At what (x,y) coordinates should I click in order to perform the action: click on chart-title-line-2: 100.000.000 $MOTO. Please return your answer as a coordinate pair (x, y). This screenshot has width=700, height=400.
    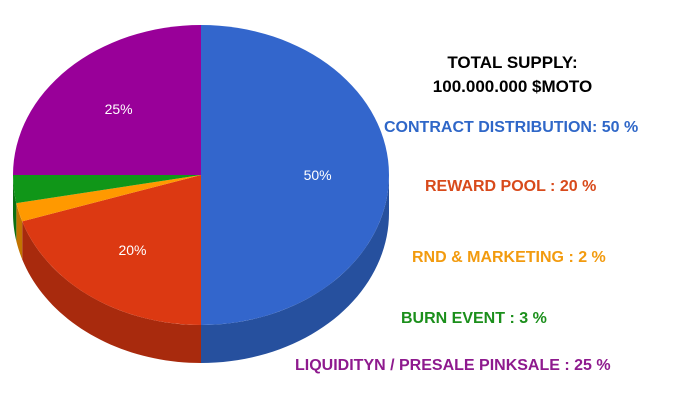
    Looking at the image, I should click on (512, 86).